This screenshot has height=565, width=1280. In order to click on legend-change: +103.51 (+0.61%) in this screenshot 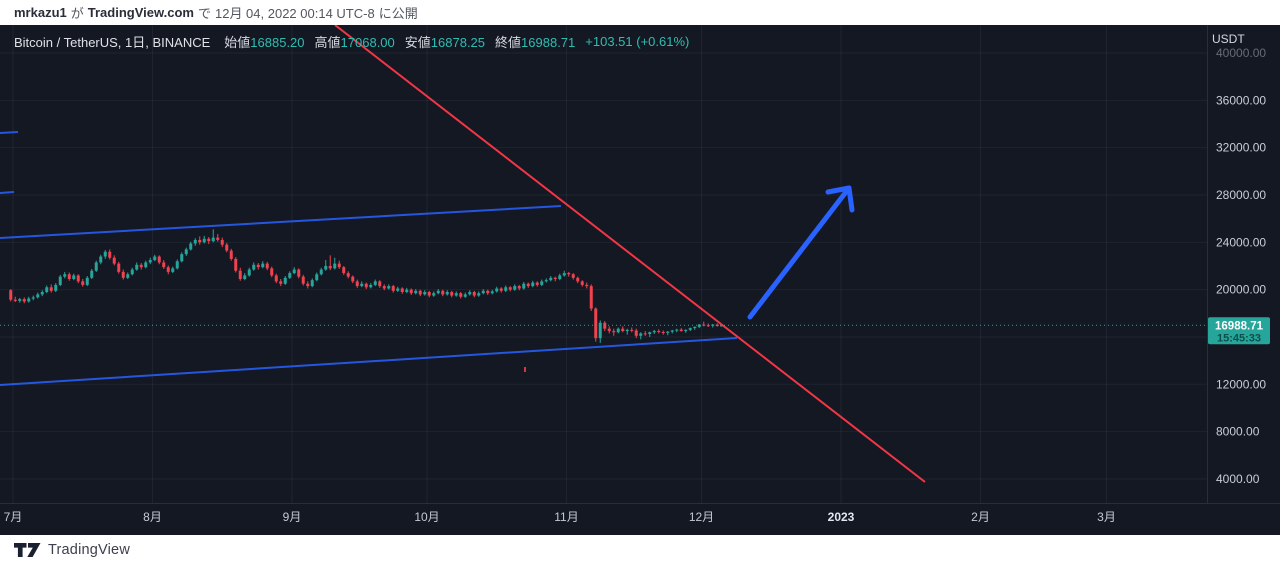, I will do `click(637, 41)`.